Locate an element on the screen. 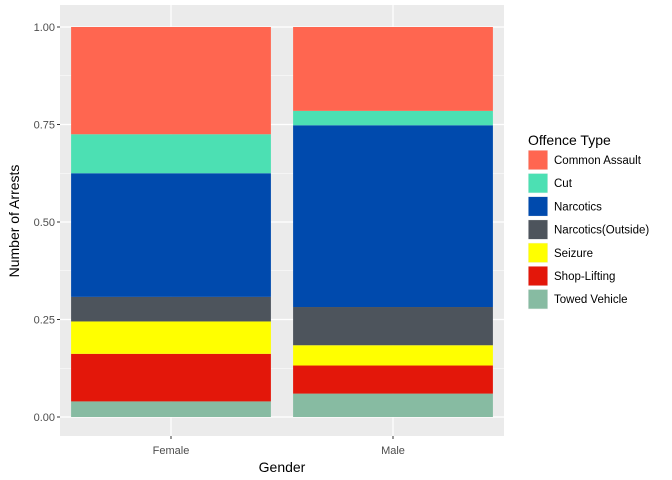 This screenshot has width=672, height=480. legend-label: Narcotics is located at coordinates (578, 207).